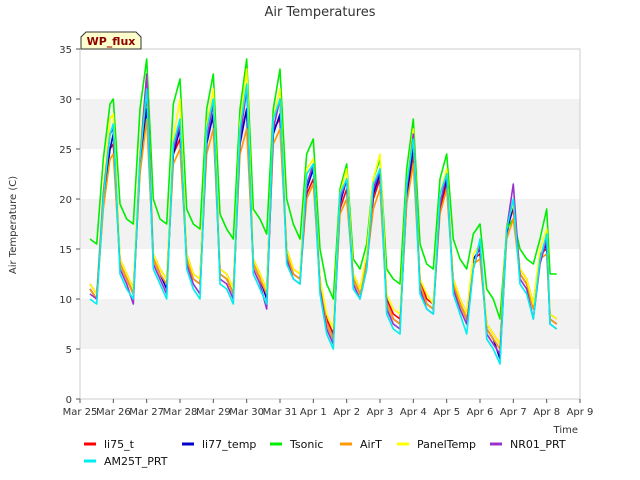  Describe the element at coordinates (113, 412) in the screenshot. I see `x-tick-label: Mar 26` at that location.